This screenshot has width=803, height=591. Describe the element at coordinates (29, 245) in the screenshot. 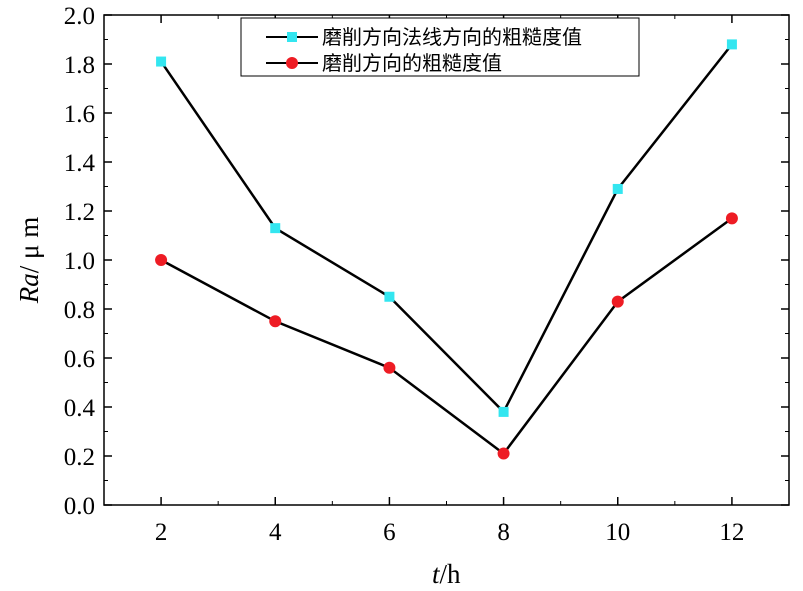

I see `y-axis-title-unit: / μ m` at that location.